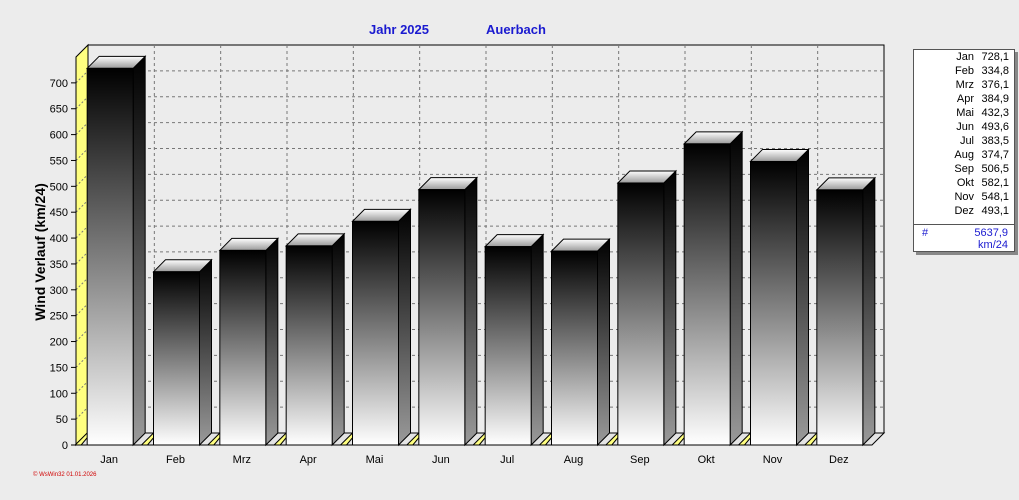  Describe the element at coordinates (59, 265) in the screenshot. I see `y-tick-label: 350` at that location.